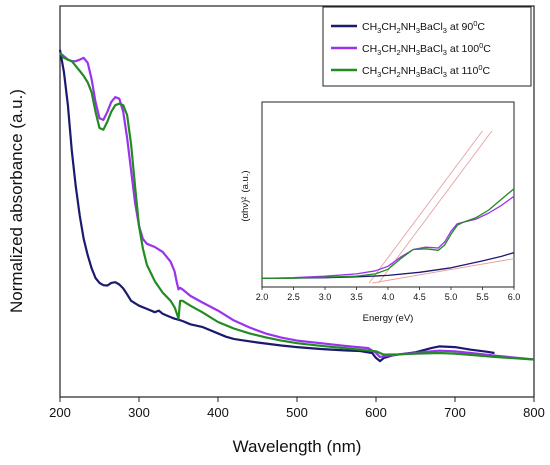 The width and height of the screenshot is (550, 465). Describe the element at coordinates (245, 181) in the screenshot. I see `inset-y-axis-unit: (a.u.)` at that location.